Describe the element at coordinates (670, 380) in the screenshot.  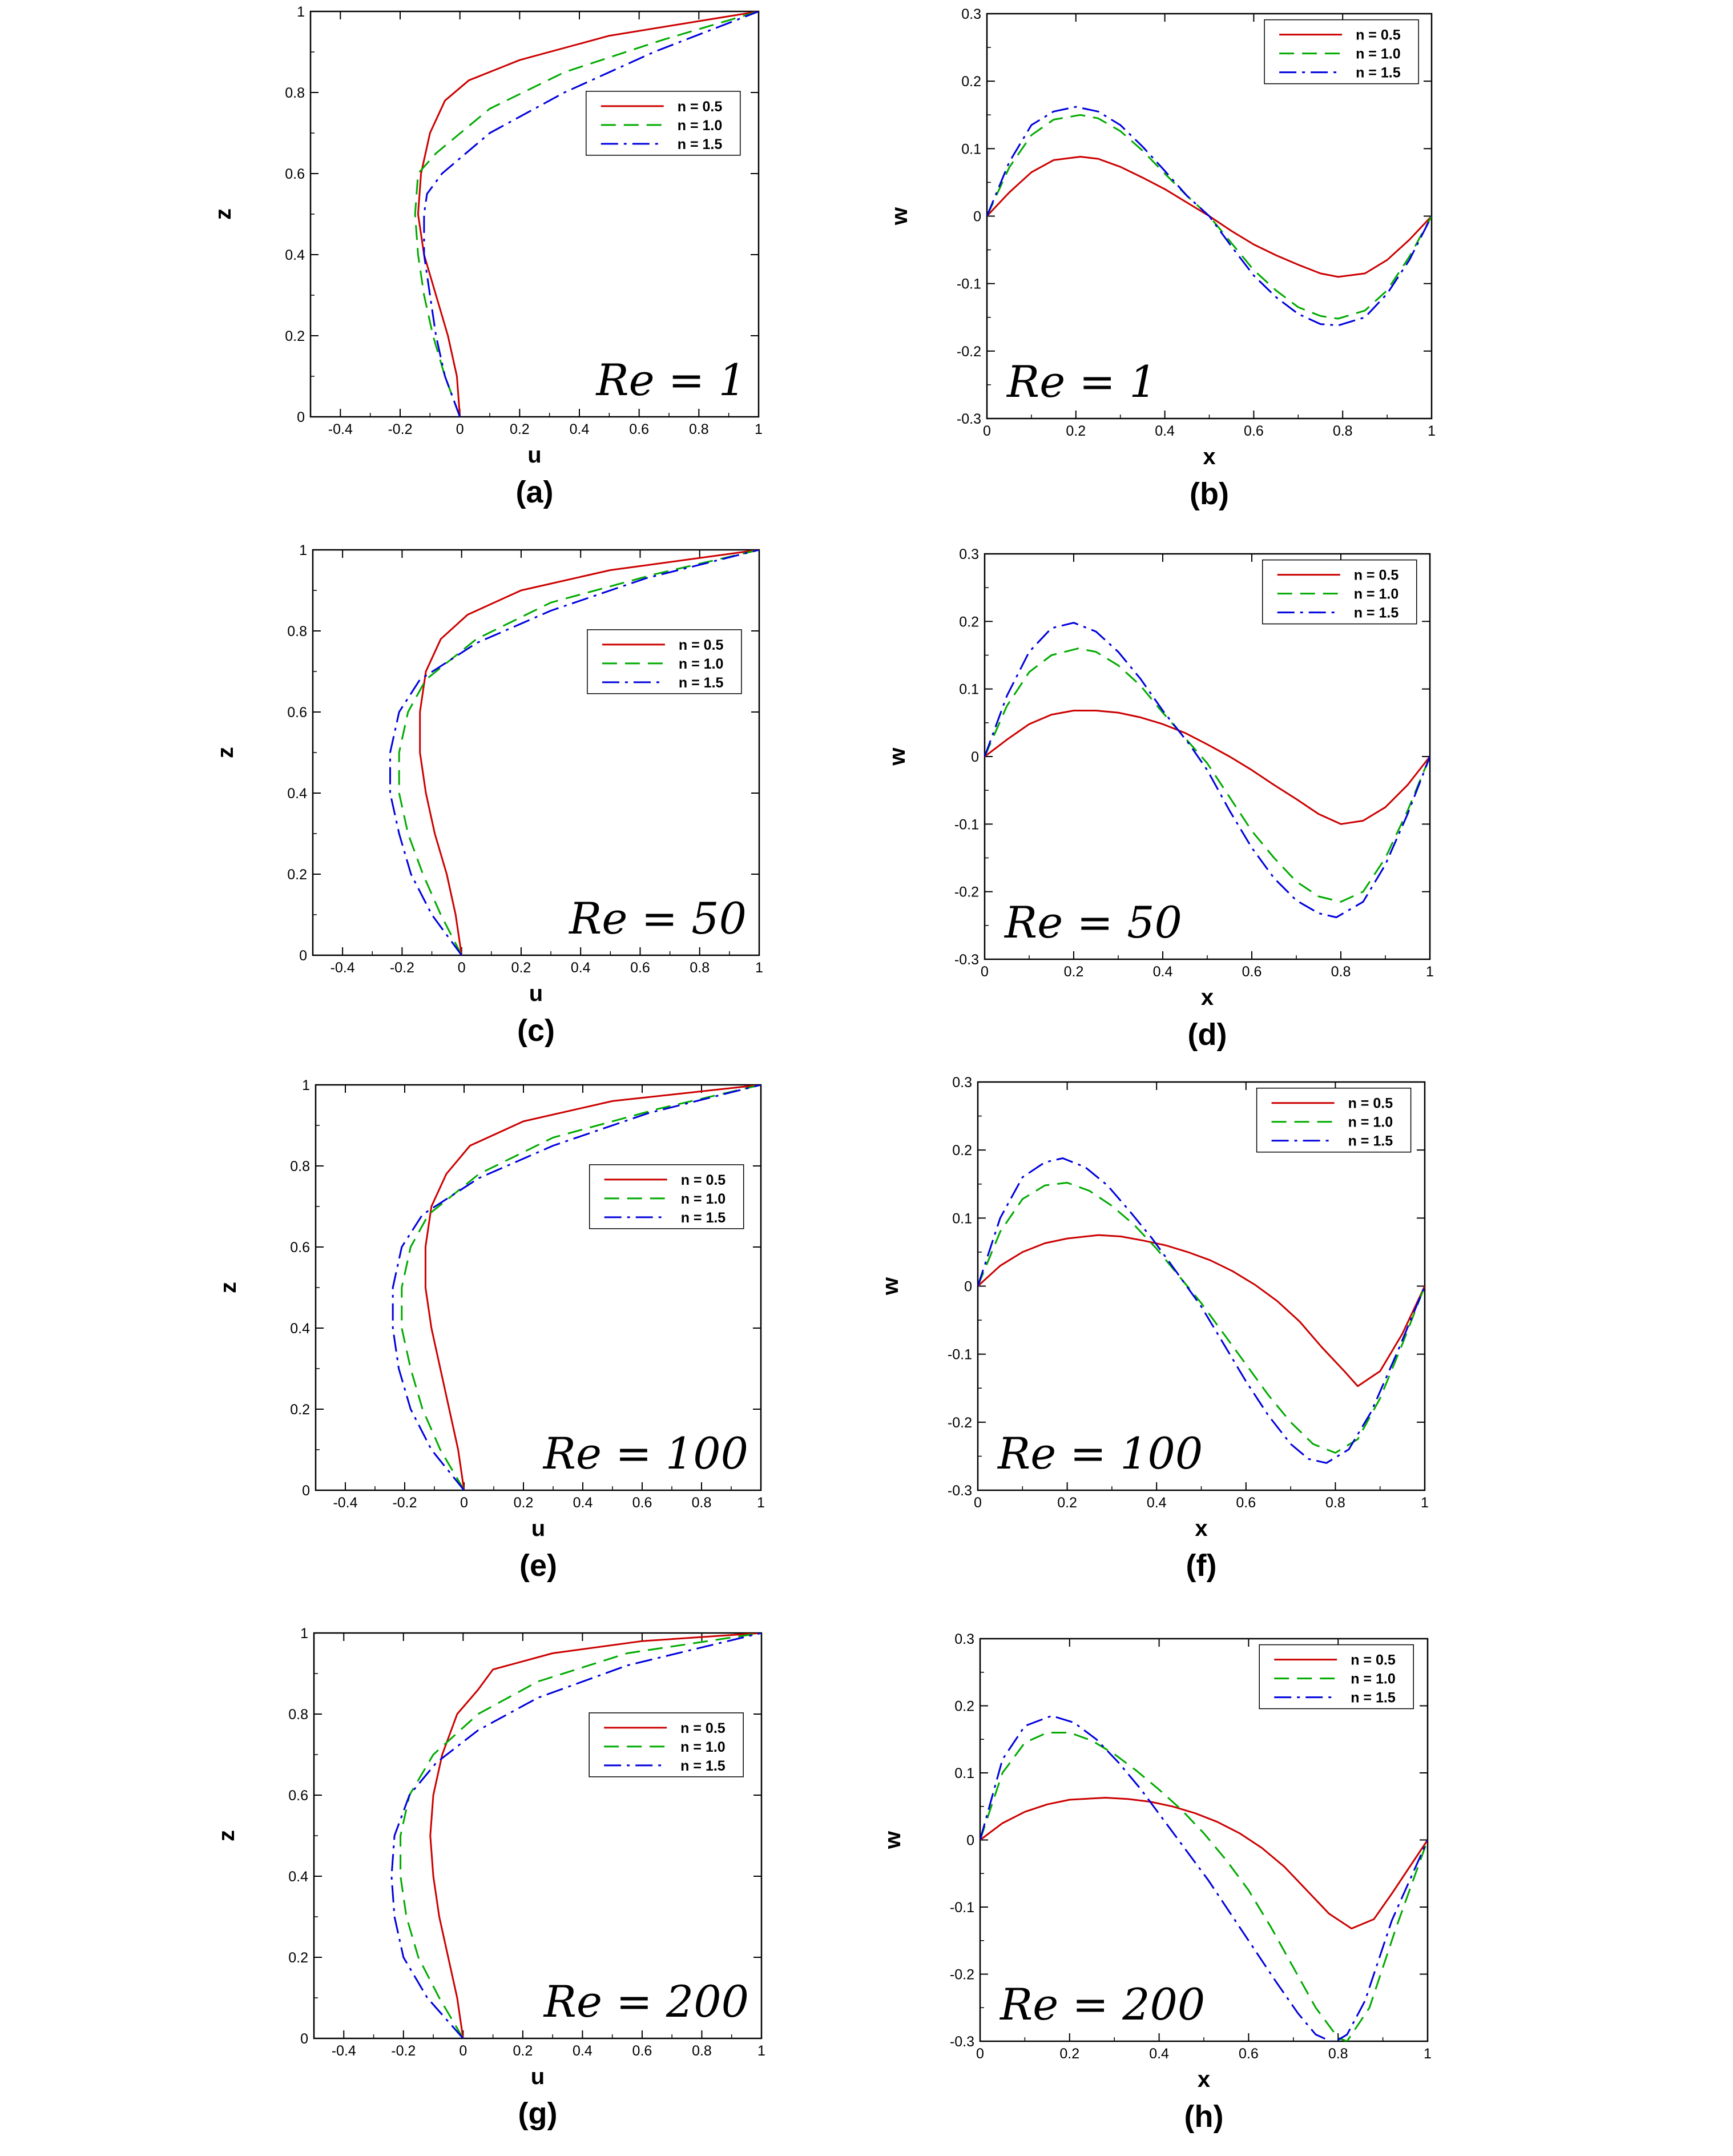
I see `reynolds-annotation: Re = 1` at that location.